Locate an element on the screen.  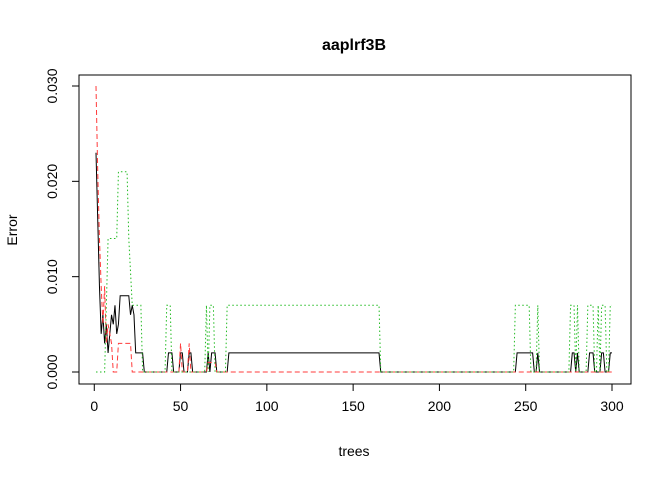
x-tick-label: 50 is located at coordinates (181, 406).